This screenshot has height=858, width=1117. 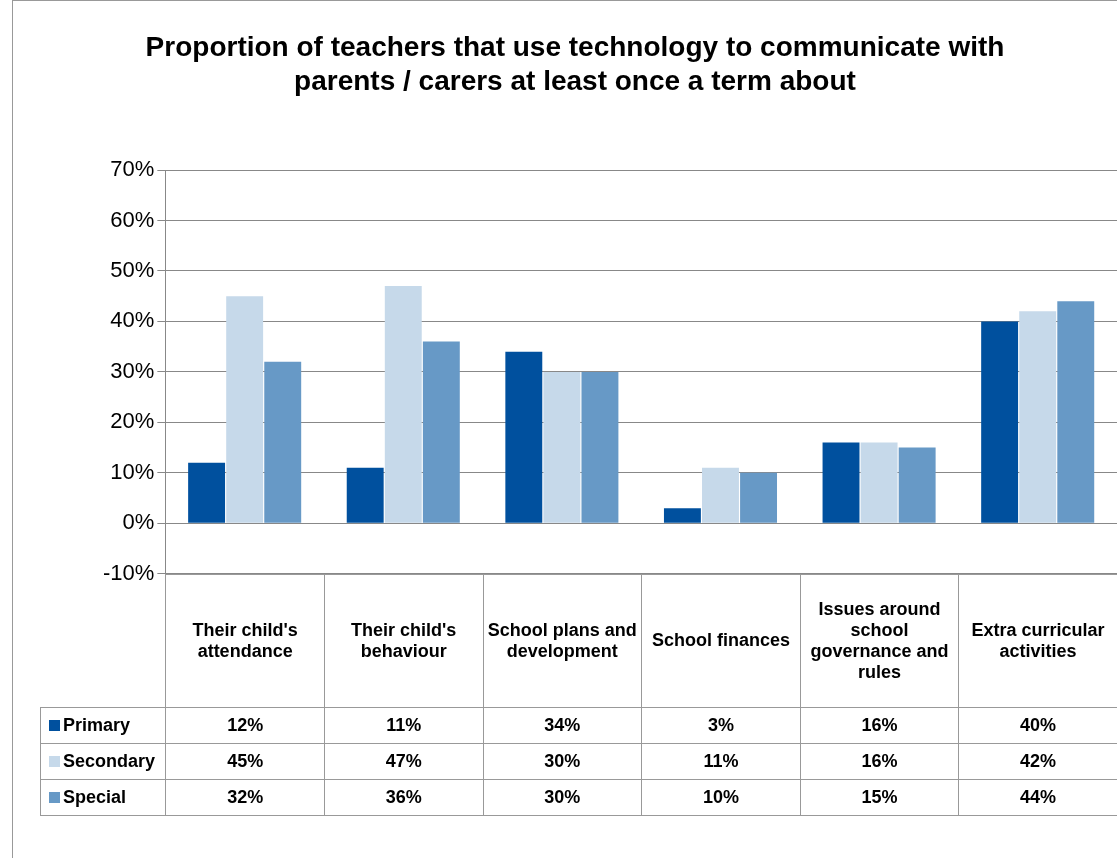 What do you see at coordinates (132, 219) in the screenshot?
I see `y-tick-label: 60%` at bounding box center [132, 219].